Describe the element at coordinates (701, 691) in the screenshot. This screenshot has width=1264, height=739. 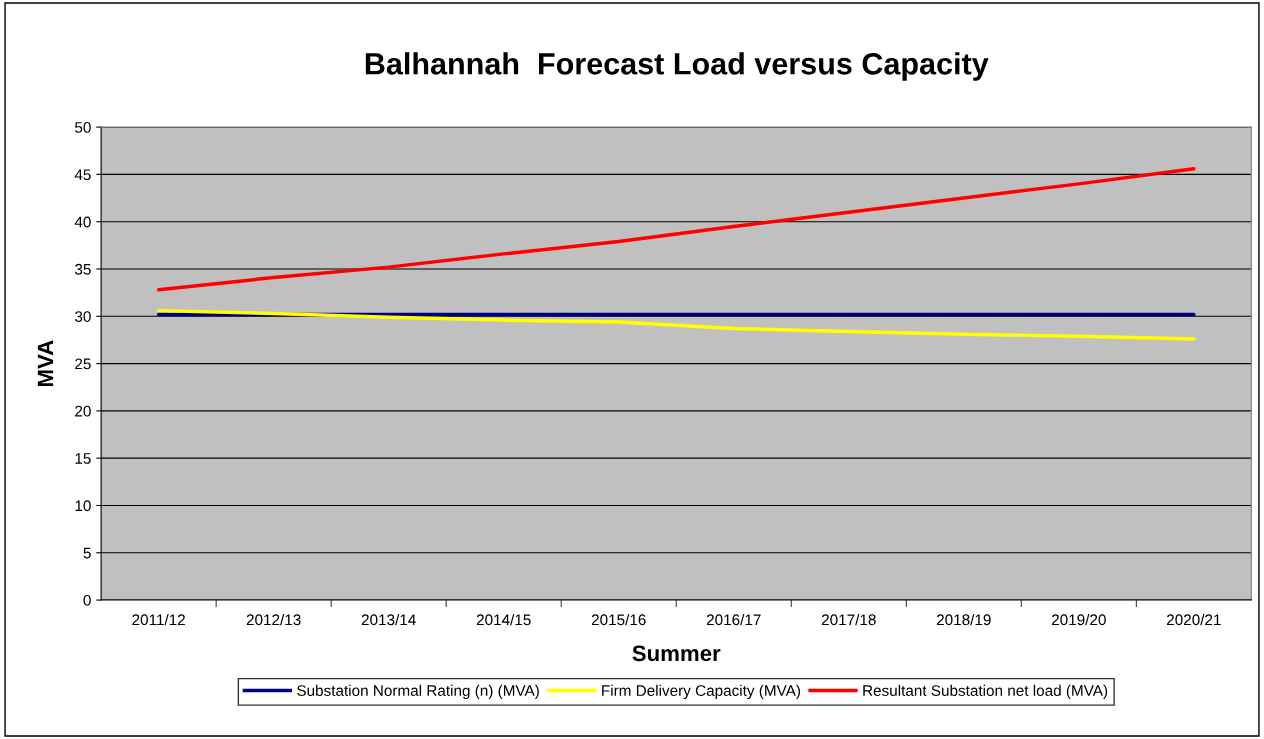
I see `legend-label: Firm Delivery Capacity (MVA)` at that location.